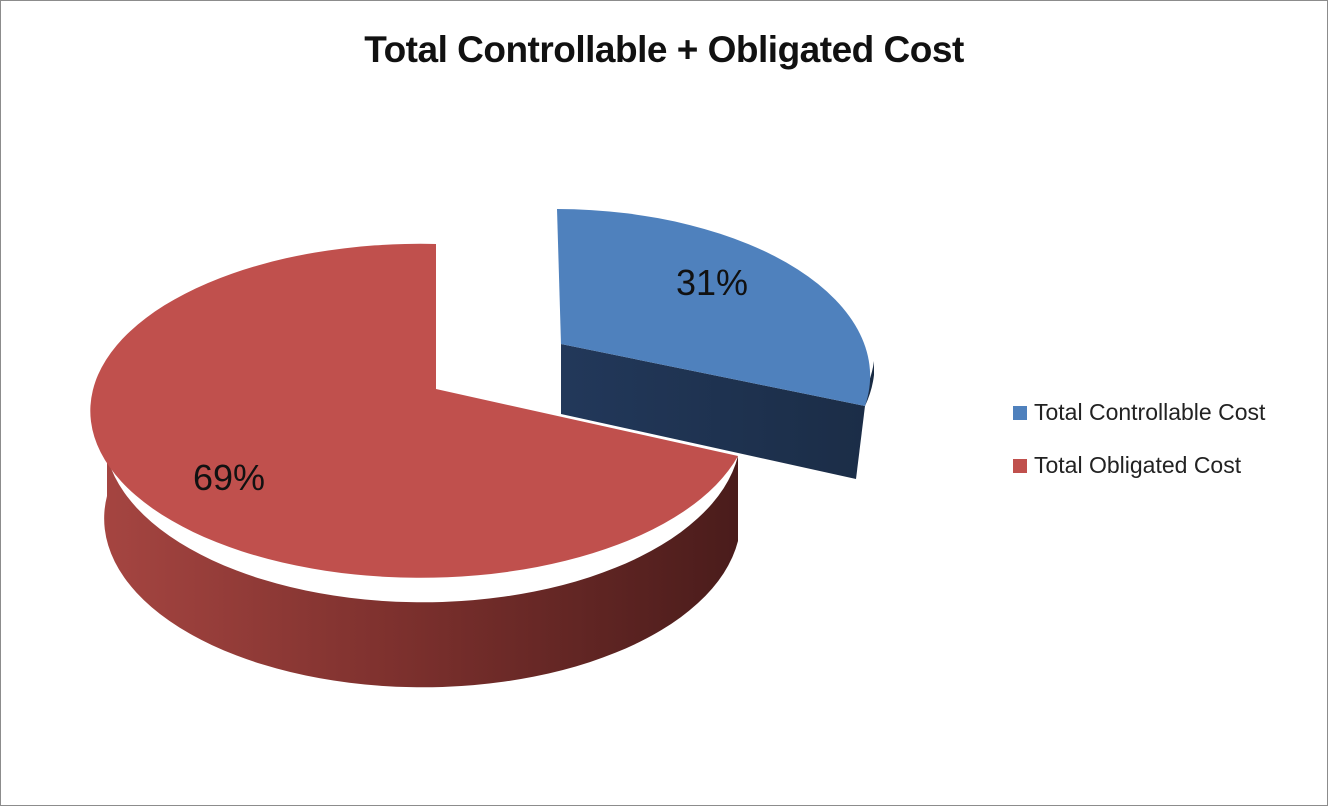  Describe the element at coordinates (1138, 465) in the screenshot. I see `legend-label-total-obligated-cost: Total Obligated Cost` at that location.